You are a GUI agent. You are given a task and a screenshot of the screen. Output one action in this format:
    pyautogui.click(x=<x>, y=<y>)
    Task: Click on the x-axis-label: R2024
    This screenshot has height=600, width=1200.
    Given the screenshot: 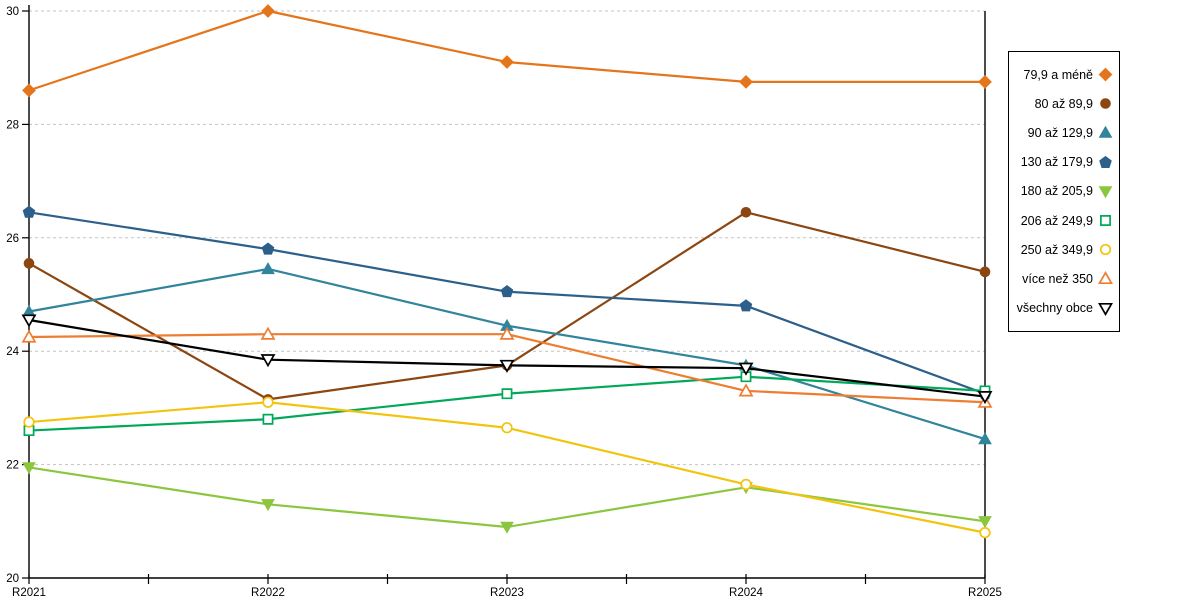 What is the action you would take?
    pyautogui.click(x=746, y=593)
    